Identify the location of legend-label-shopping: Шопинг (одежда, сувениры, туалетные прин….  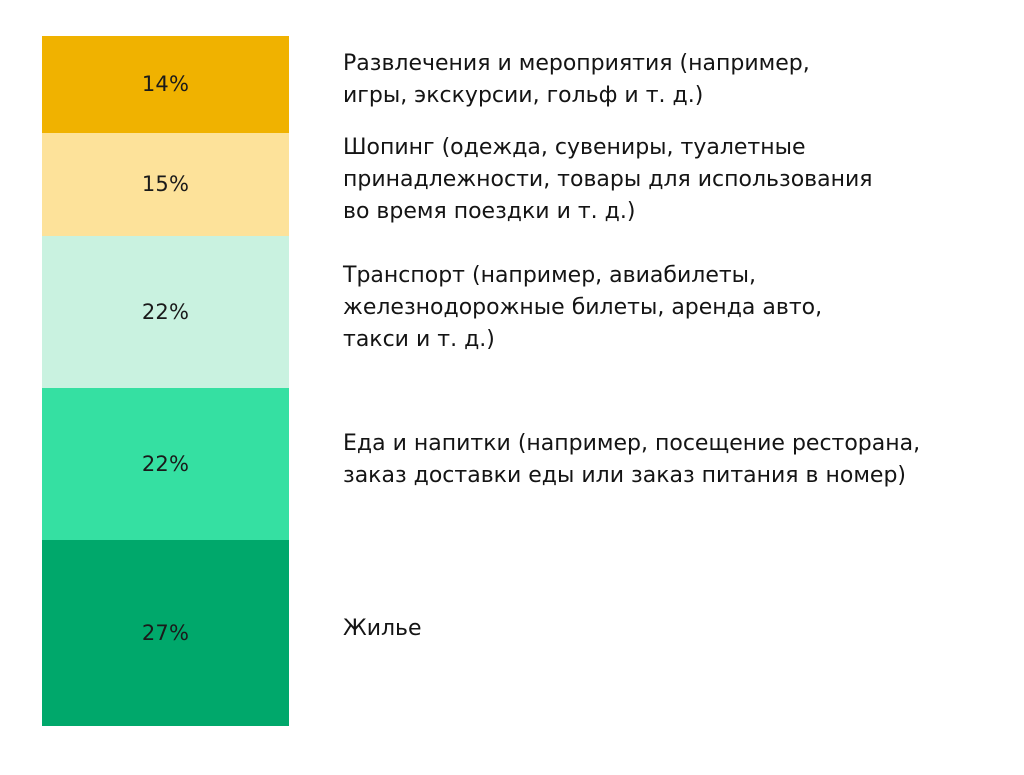
(608, 180).